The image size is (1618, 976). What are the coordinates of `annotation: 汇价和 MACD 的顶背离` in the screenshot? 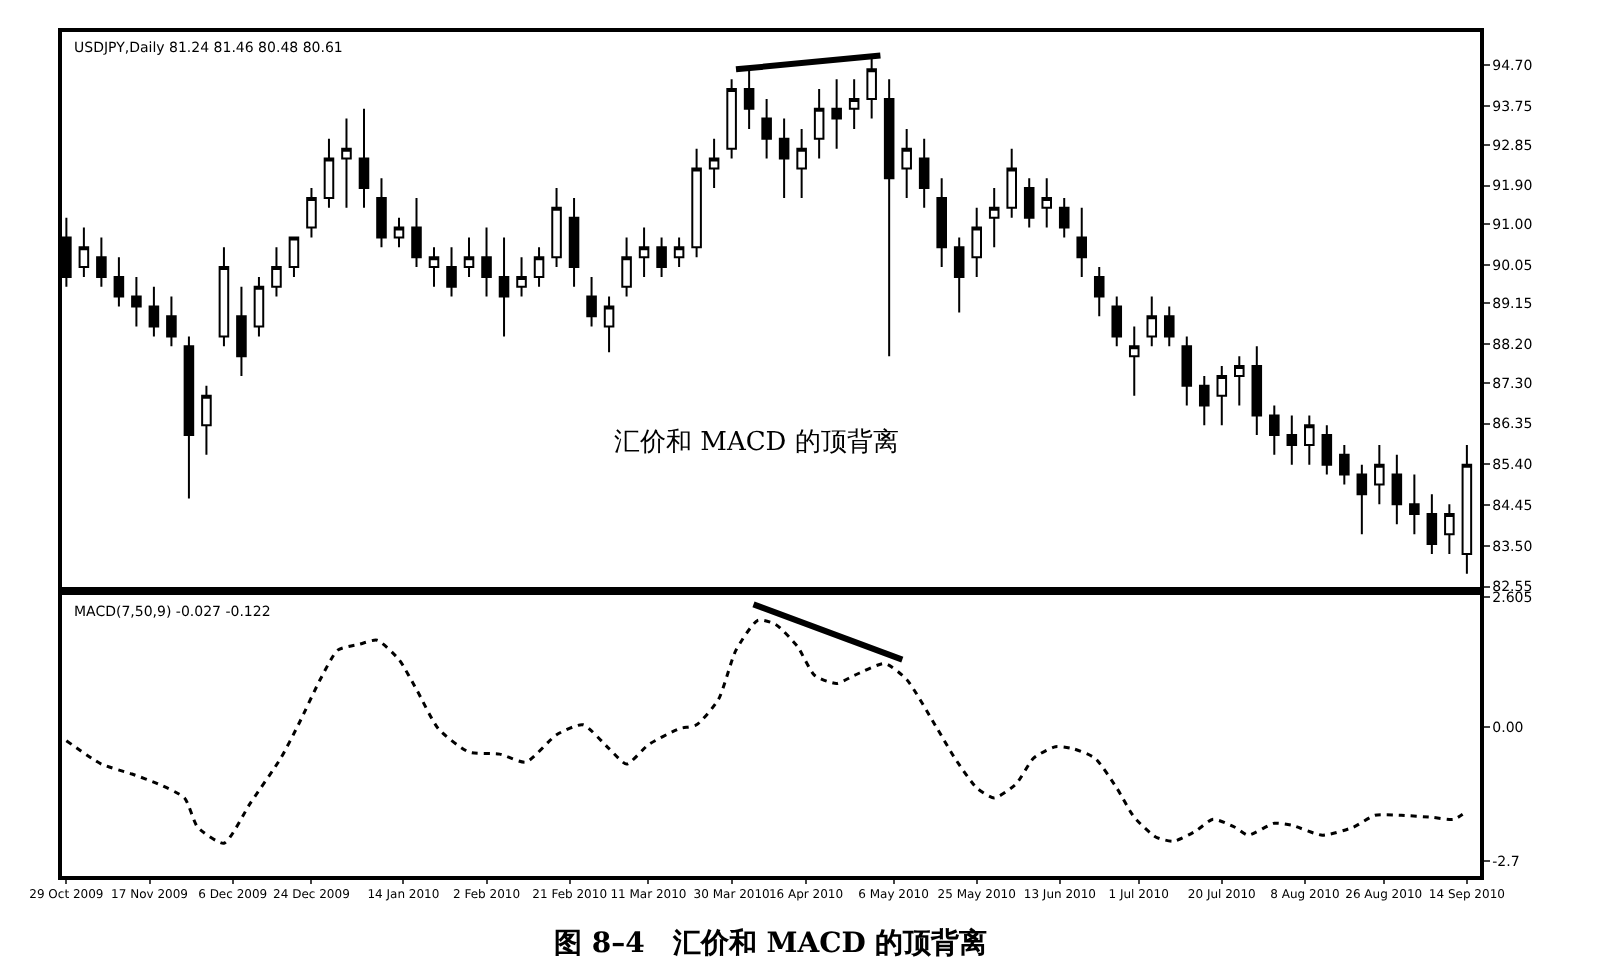 It's located at (756, 442).